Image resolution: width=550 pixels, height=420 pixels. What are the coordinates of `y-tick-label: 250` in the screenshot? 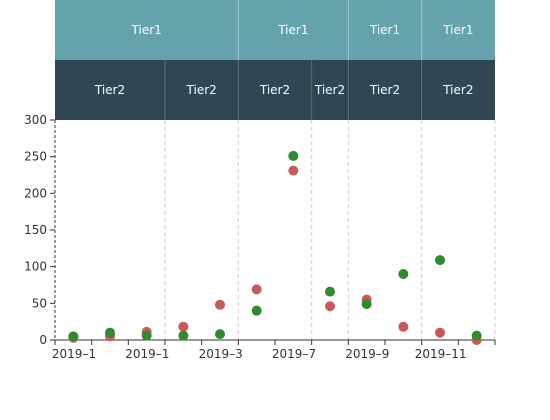 It's located at (35, 157).